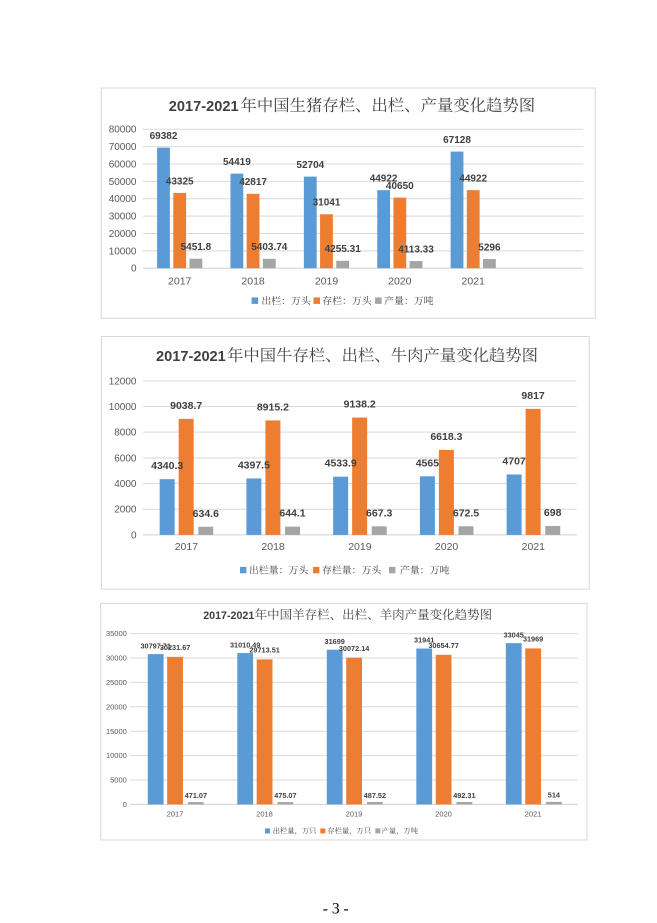 The width and height of the screenshot is (657, 923). Describe the element at coordinates (167, 466) in the screenshot. I see `svg-text: 4340.3` at that location.